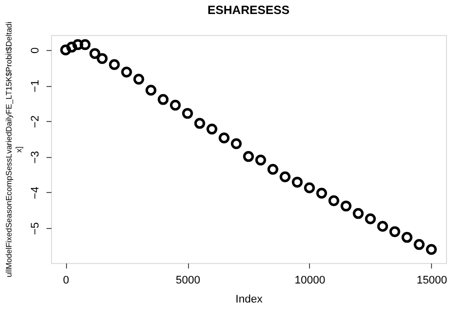  What do you see at coordinates (36, 121) in the screenshot?
I see `y-tick-label: −2` at bounding box center [36, 121].